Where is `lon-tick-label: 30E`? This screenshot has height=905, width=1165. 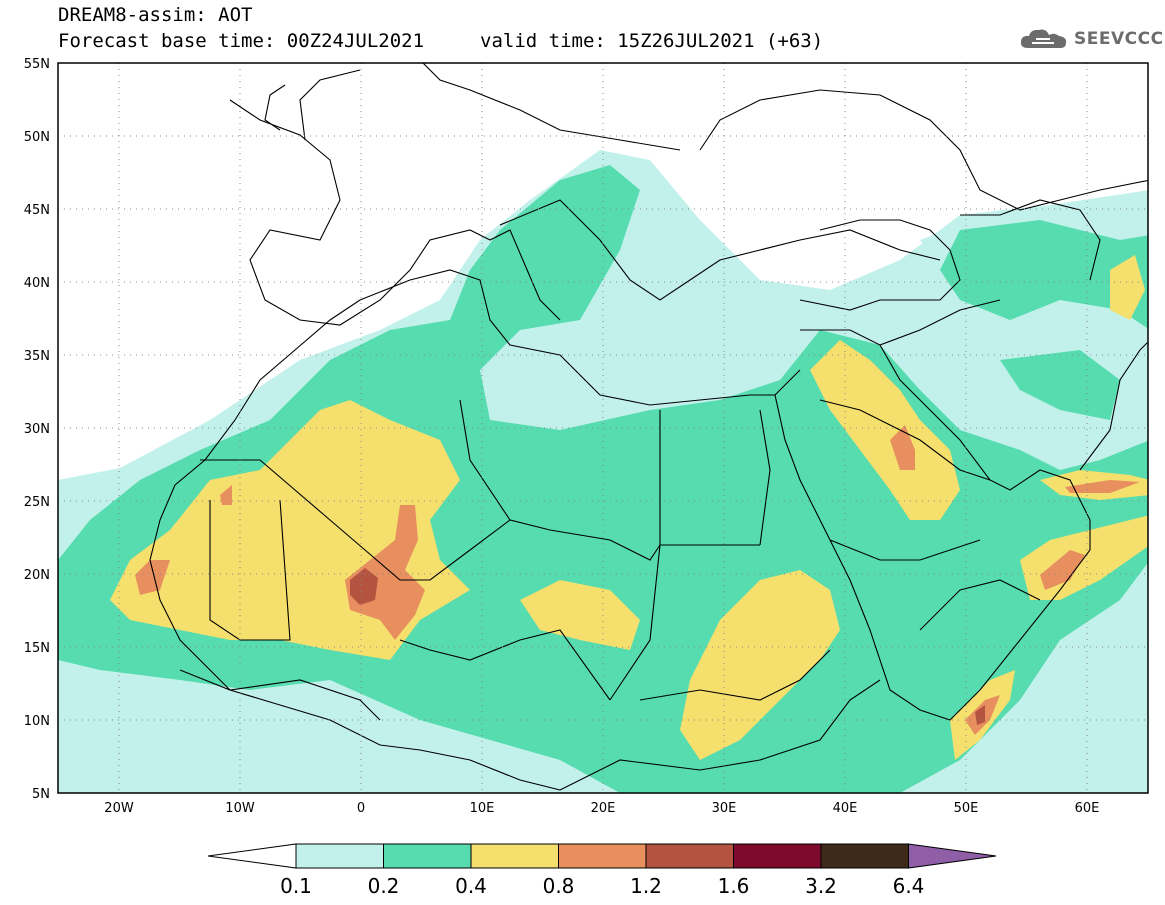 lon-tick-label: 30E is located at coordinates (724, 808).